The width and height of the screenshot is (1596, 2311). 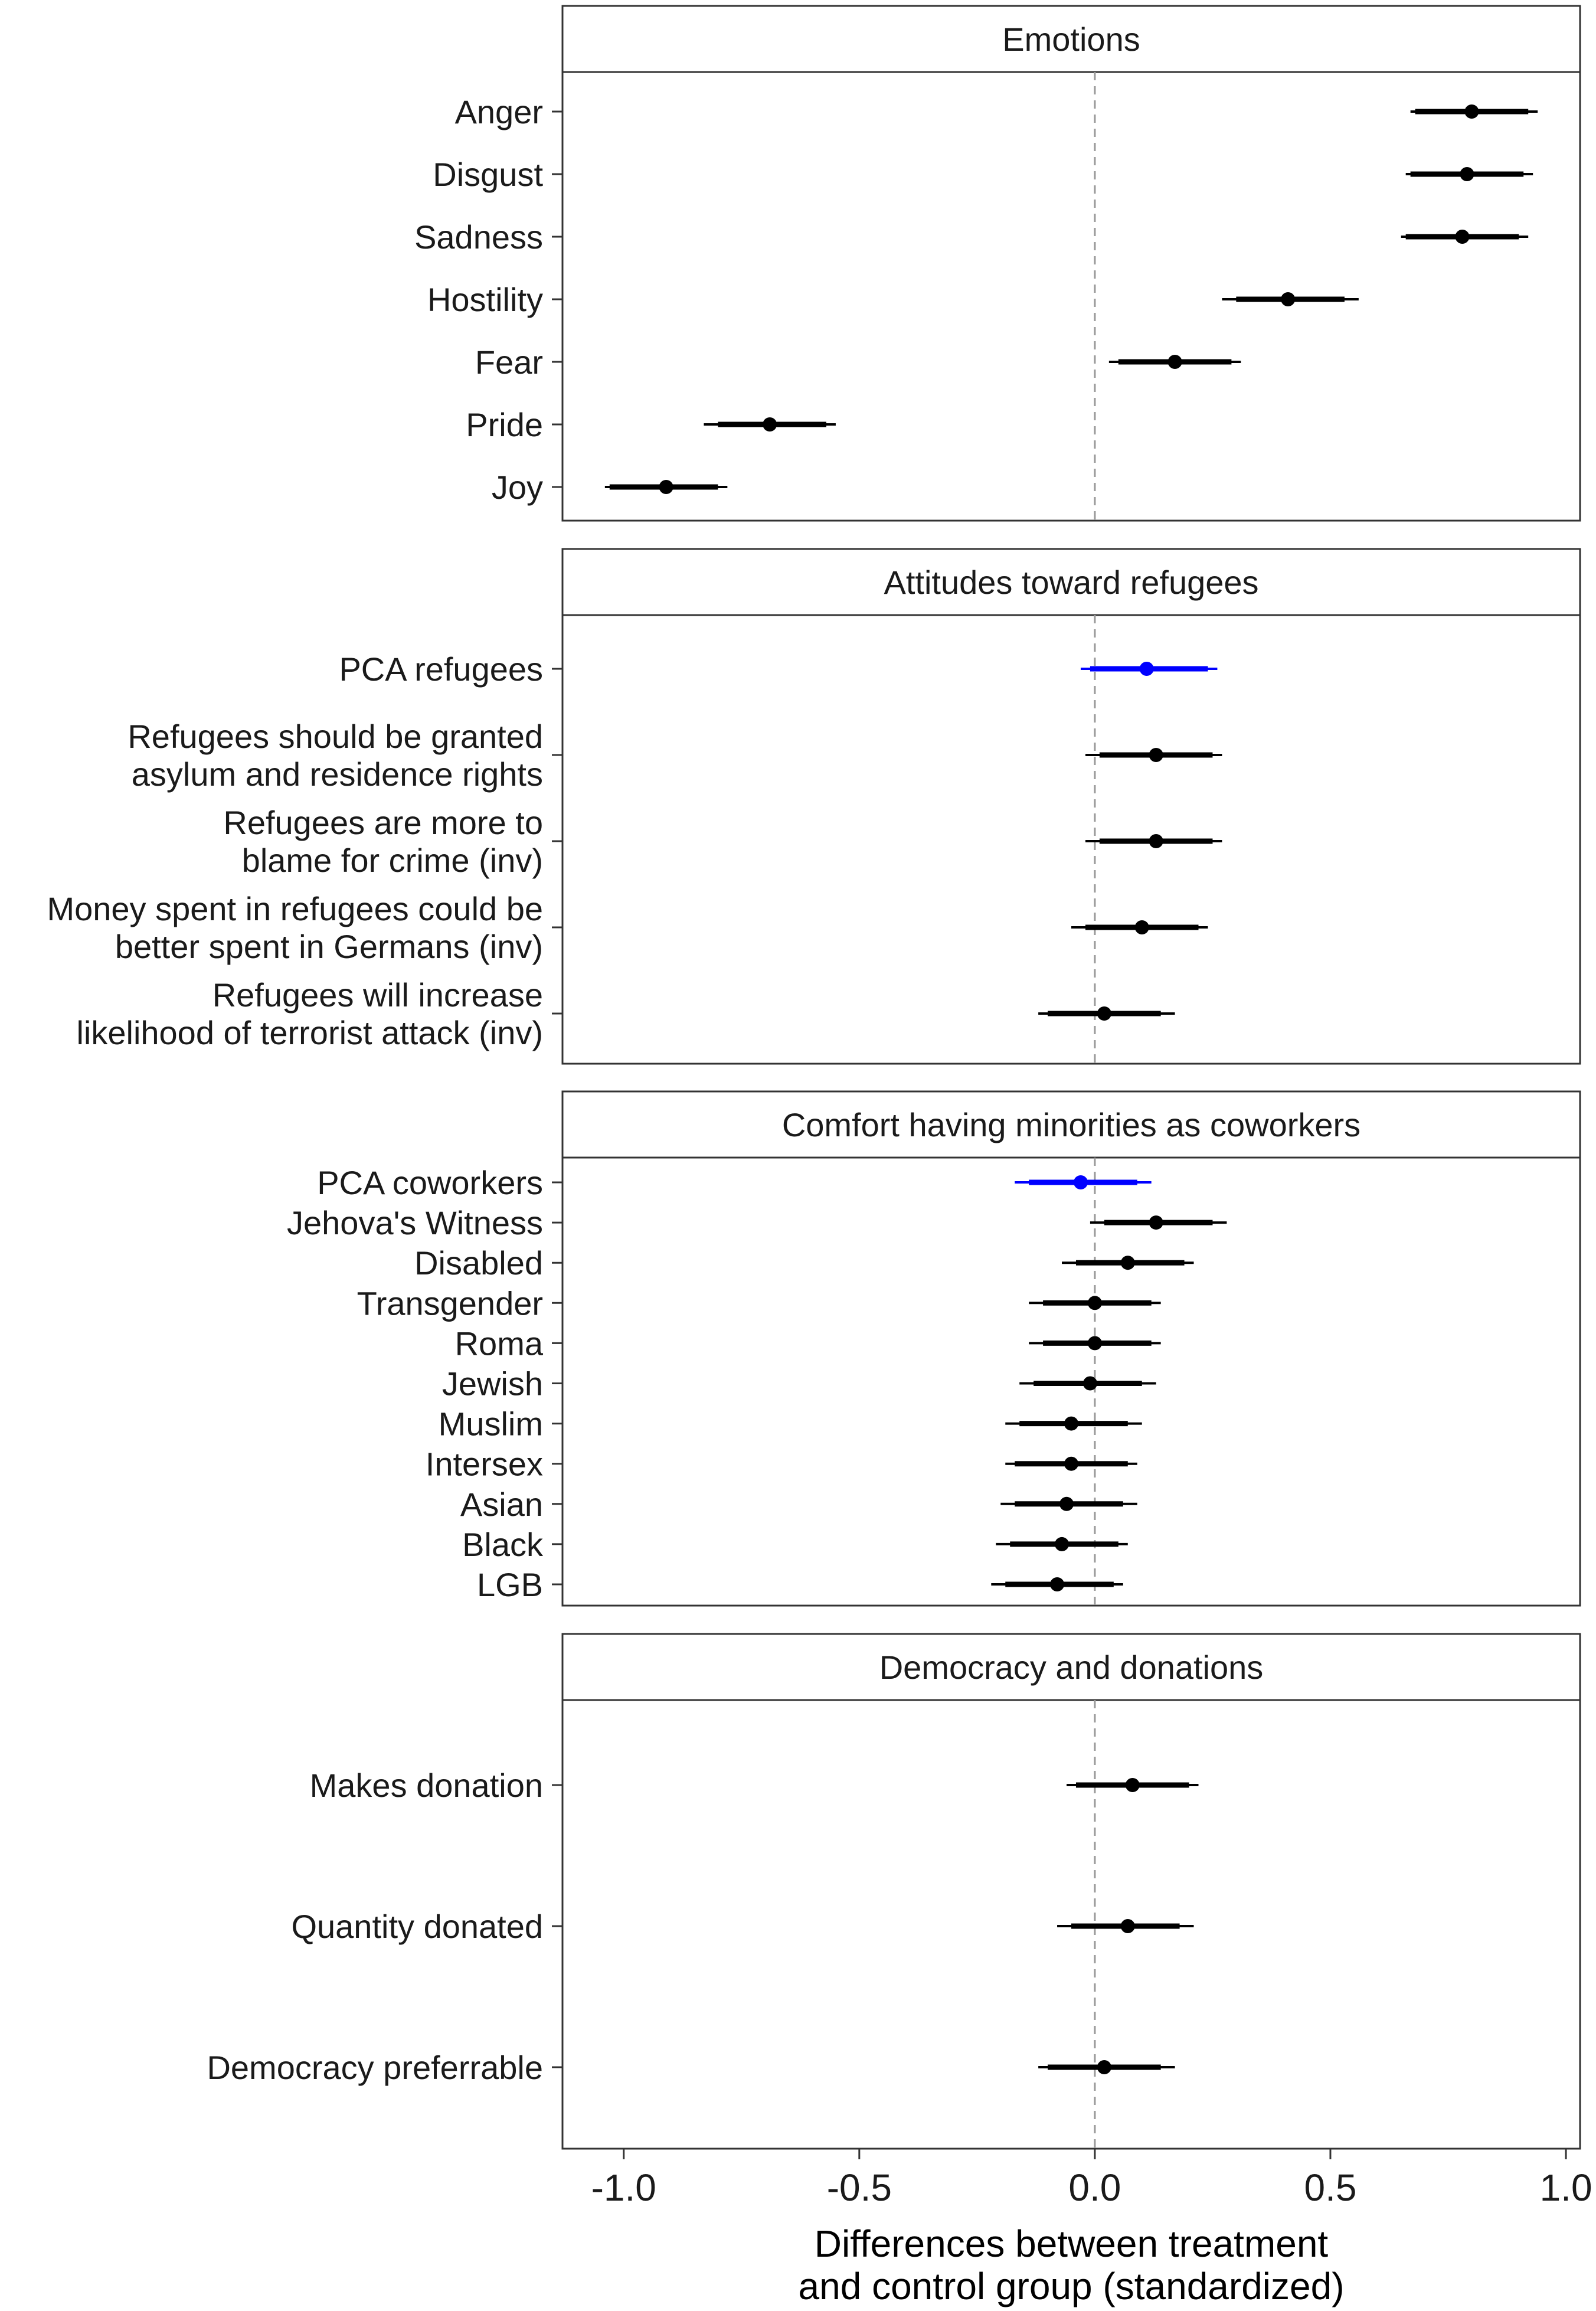 What do you see at coordinates (415, 1222) in the screenshot?
I see `y-tick-label: Jehova's Witness` at bounding box center [415, 1222].